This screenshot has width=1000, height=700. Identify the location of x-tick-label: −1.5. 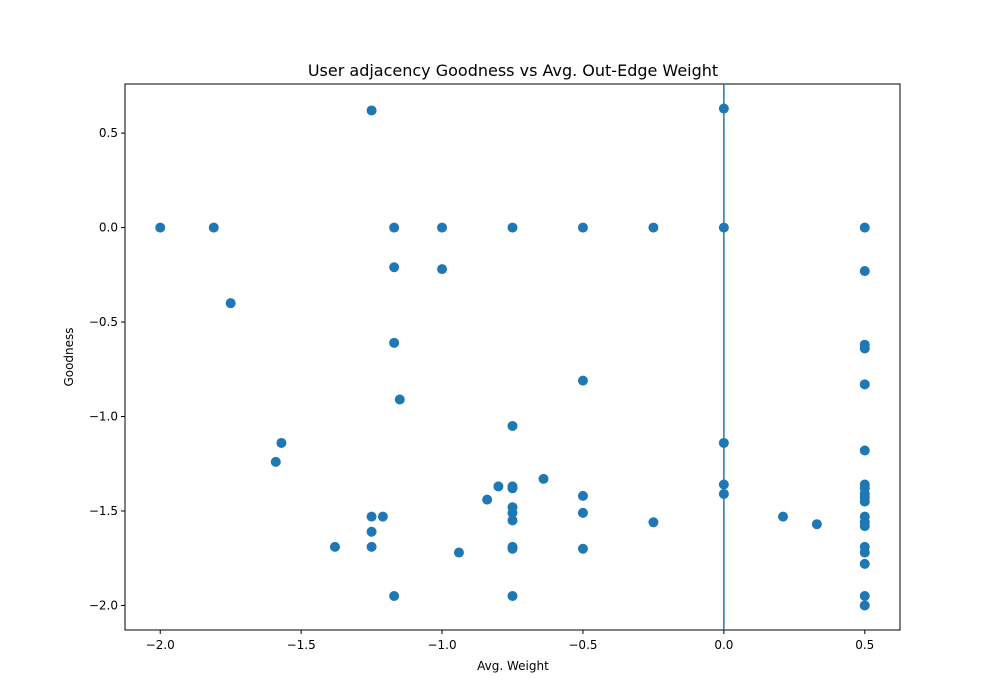
(301, 645).